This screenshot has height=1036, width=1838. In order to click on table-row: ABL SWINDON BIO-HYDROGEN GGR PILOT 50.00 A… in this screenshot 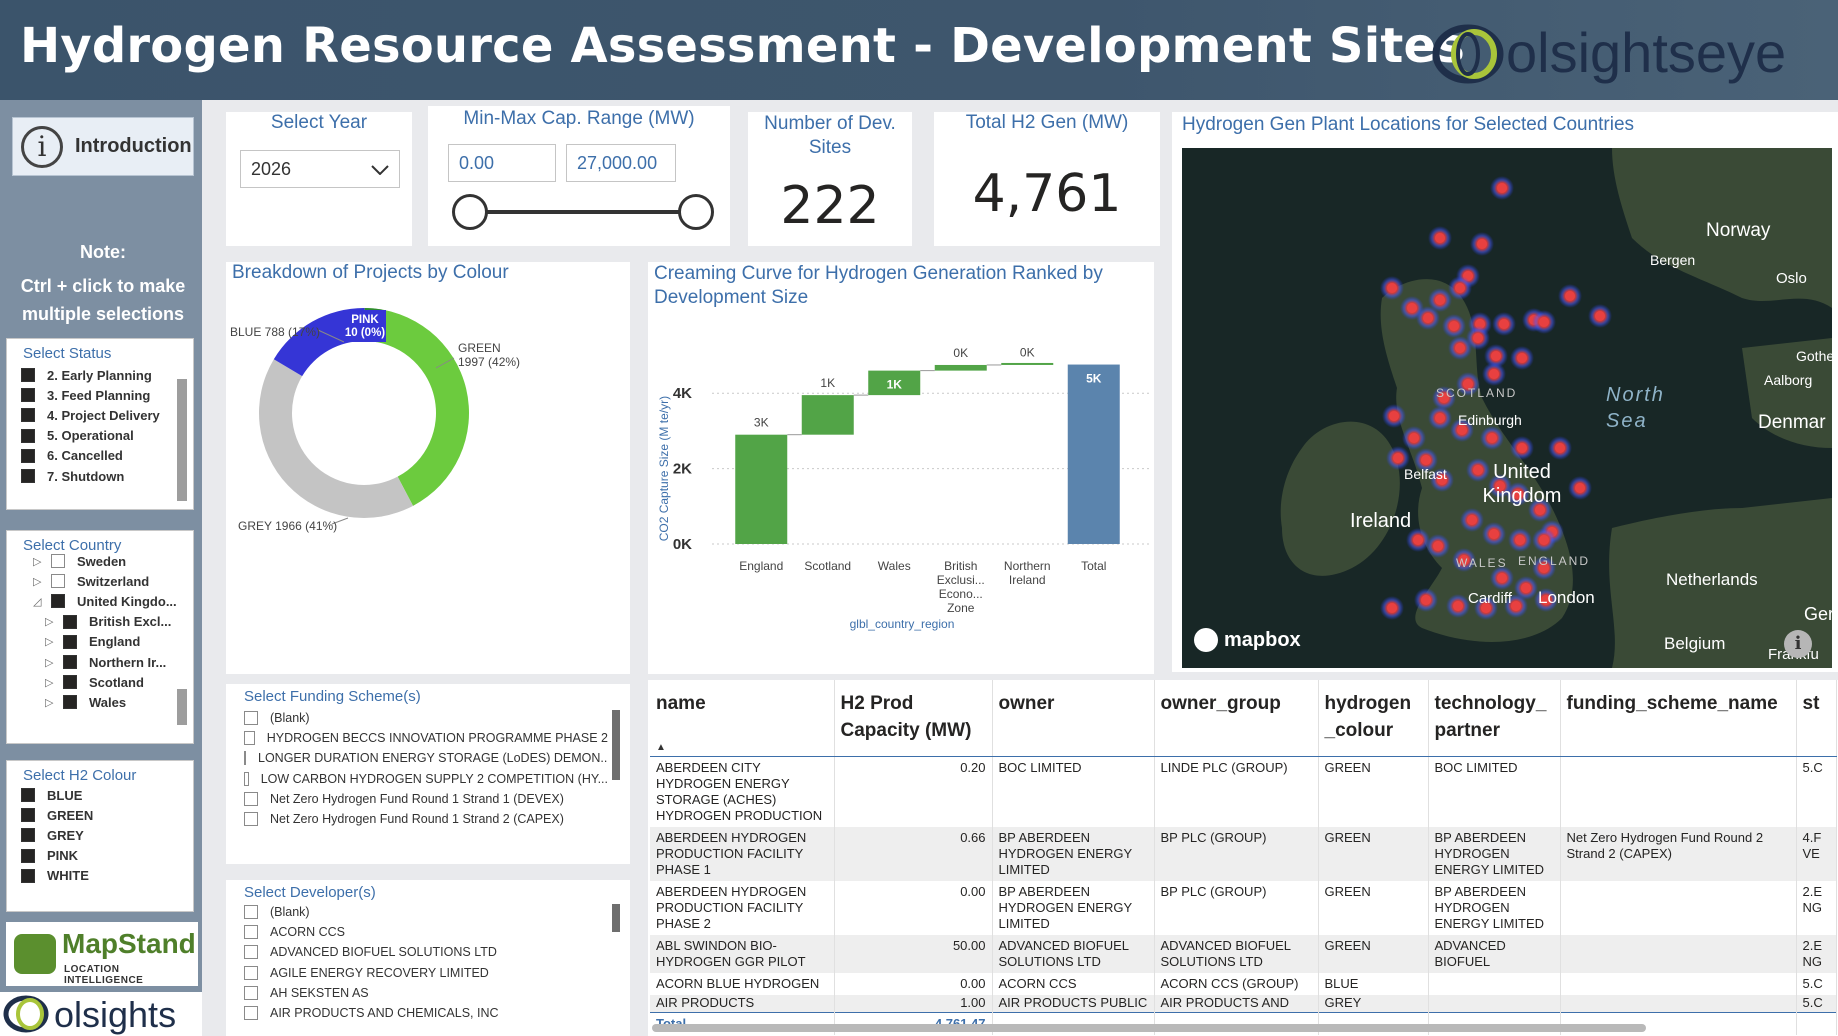, I will do `click(1243, 953)`.